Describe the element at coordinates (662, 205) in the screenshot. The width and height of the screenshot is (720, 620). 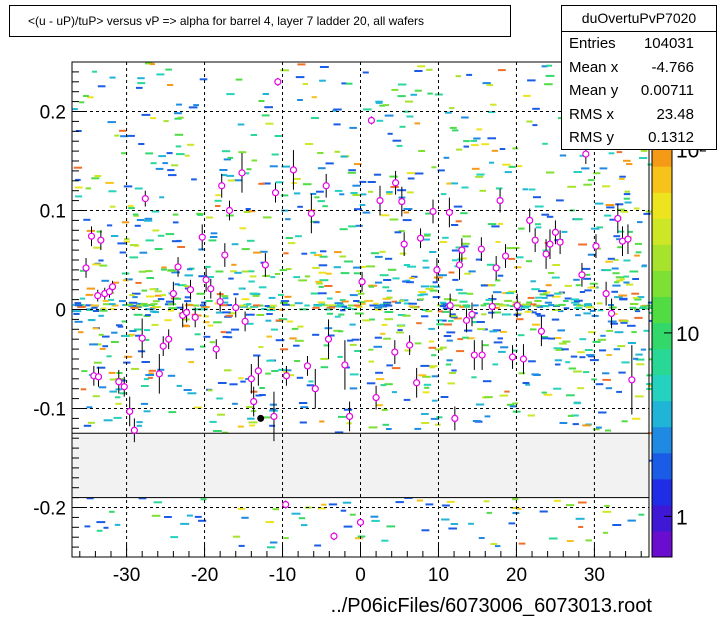
I see `palette-segment` at that location.